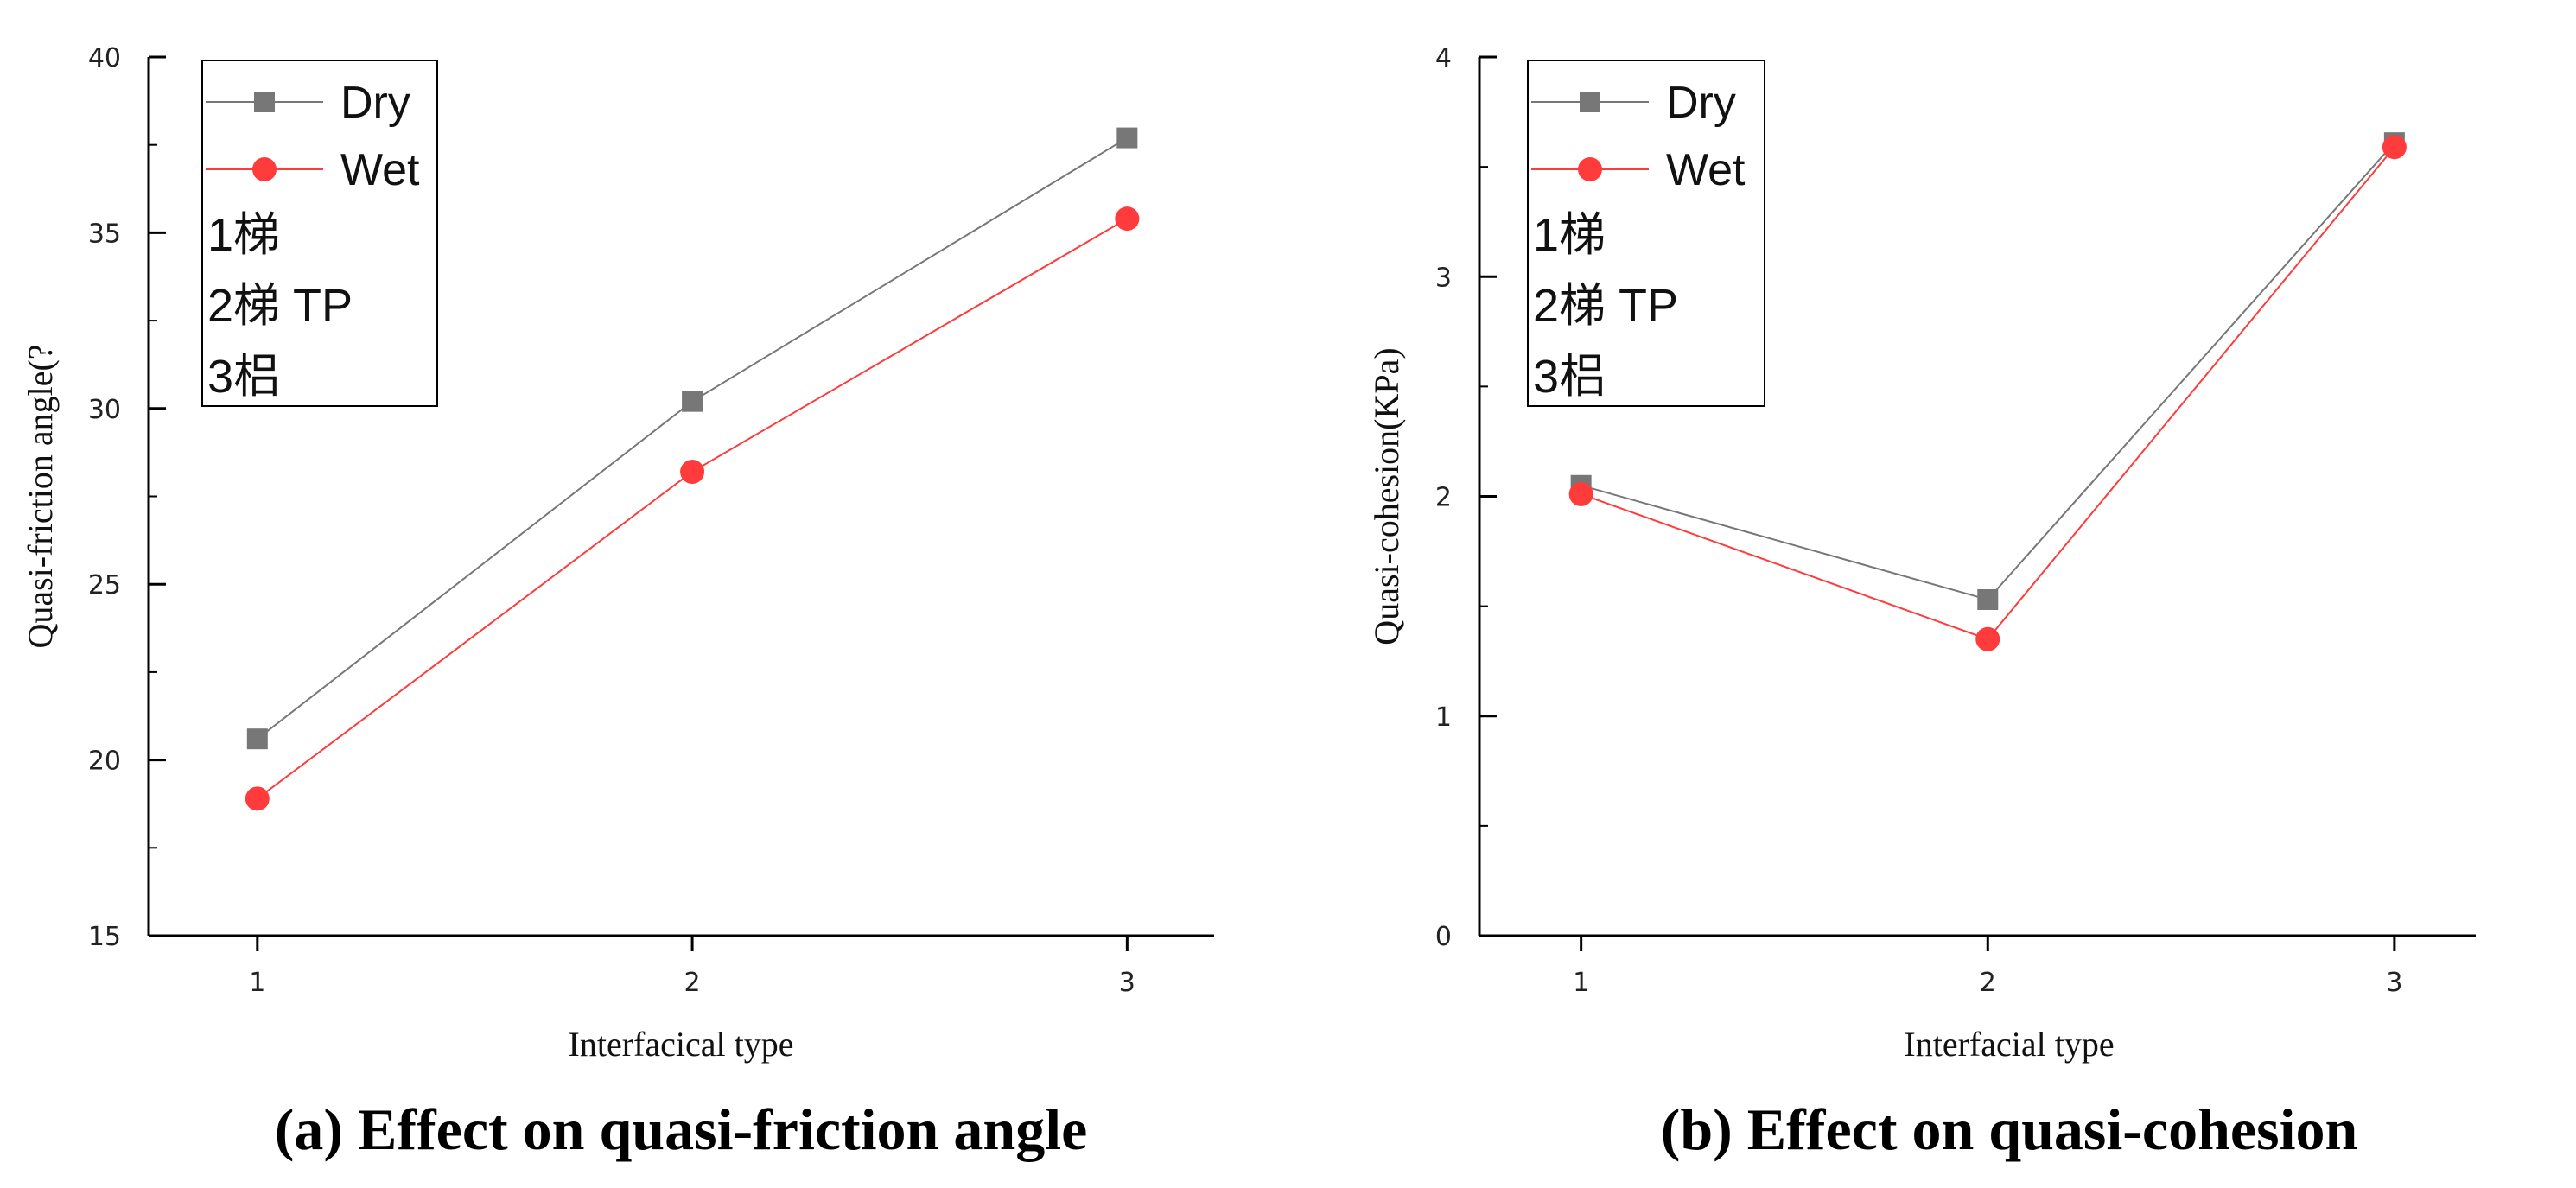 The height and width of the screenshot is (1188, 2576). What do you see at coordinates (1444, 718) in the screenshot?
I see `y-tick-label: 1` at bounding box center [1444, 718].